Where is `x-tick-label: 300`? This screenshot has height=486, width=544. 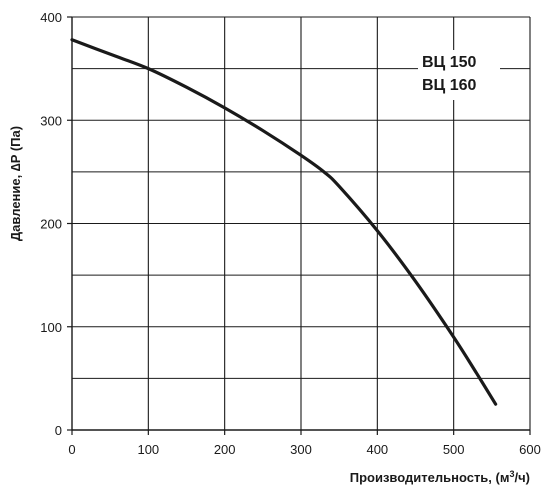
x-tick-label: 300 is located at coordinates (301, 449).